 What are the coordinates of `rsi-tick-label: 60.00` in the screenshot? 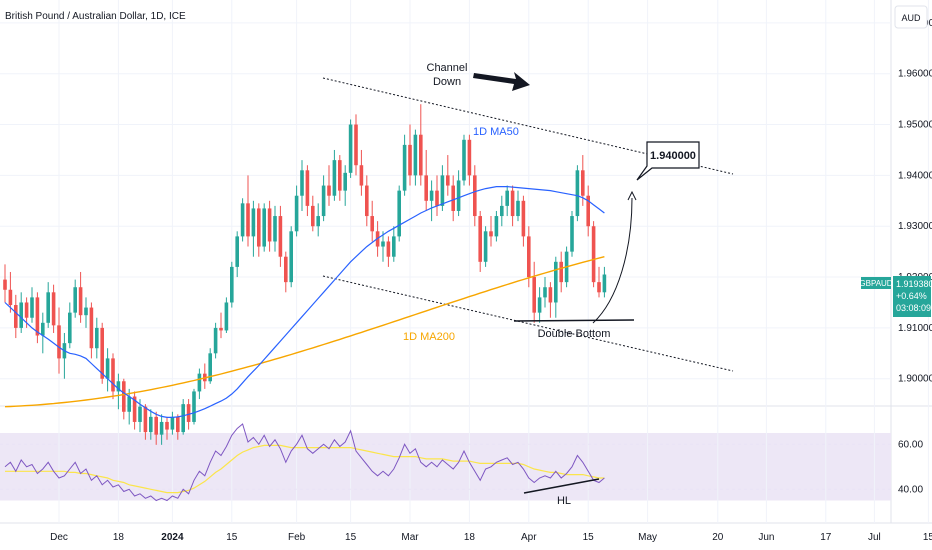 It's located at (910, 444).